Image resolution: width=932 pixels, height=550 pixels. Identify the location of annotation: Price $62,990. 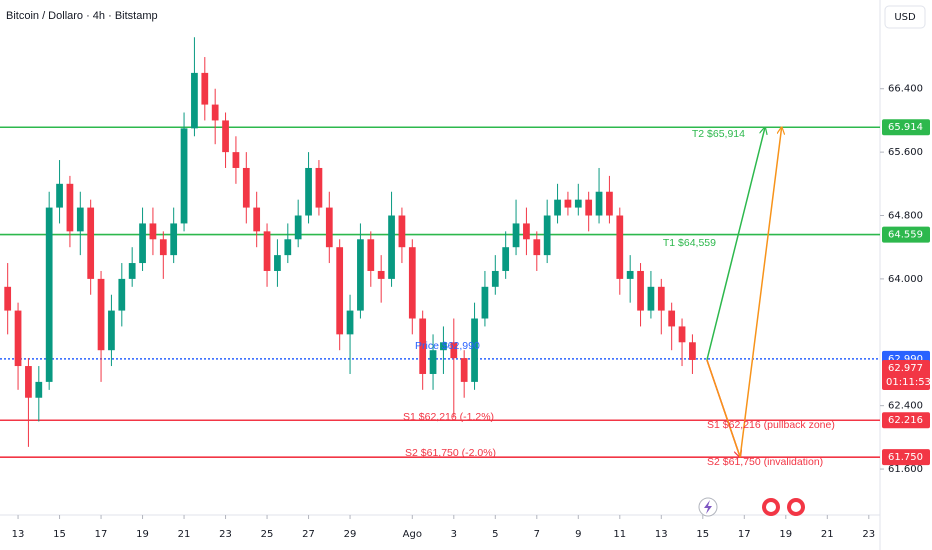
(447, 346).